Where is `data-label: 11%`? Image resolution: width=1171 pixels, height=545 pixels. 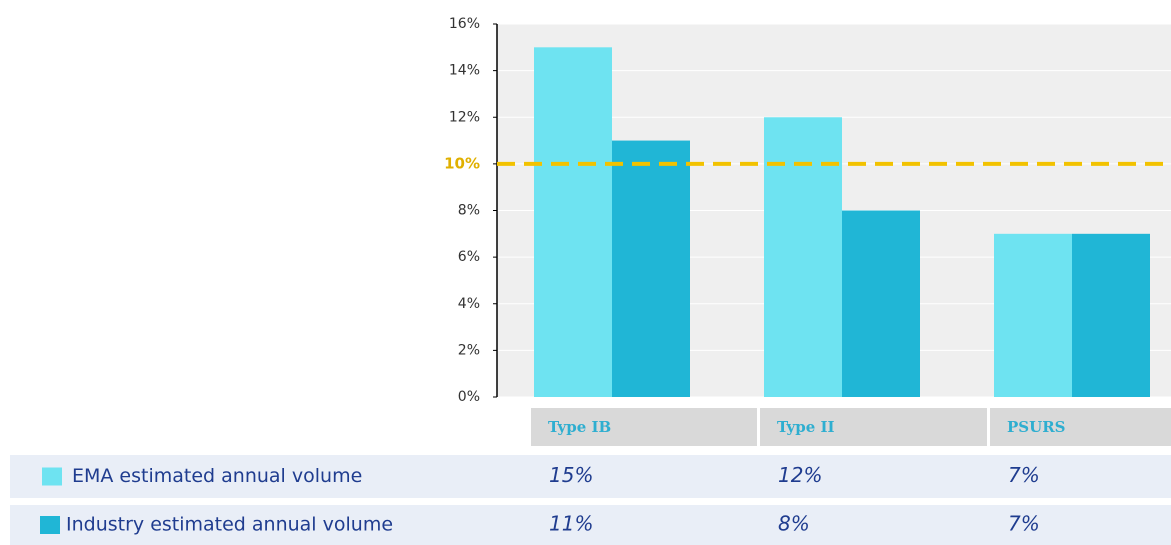
data-label: 11% is located at coordinates (571, 524).